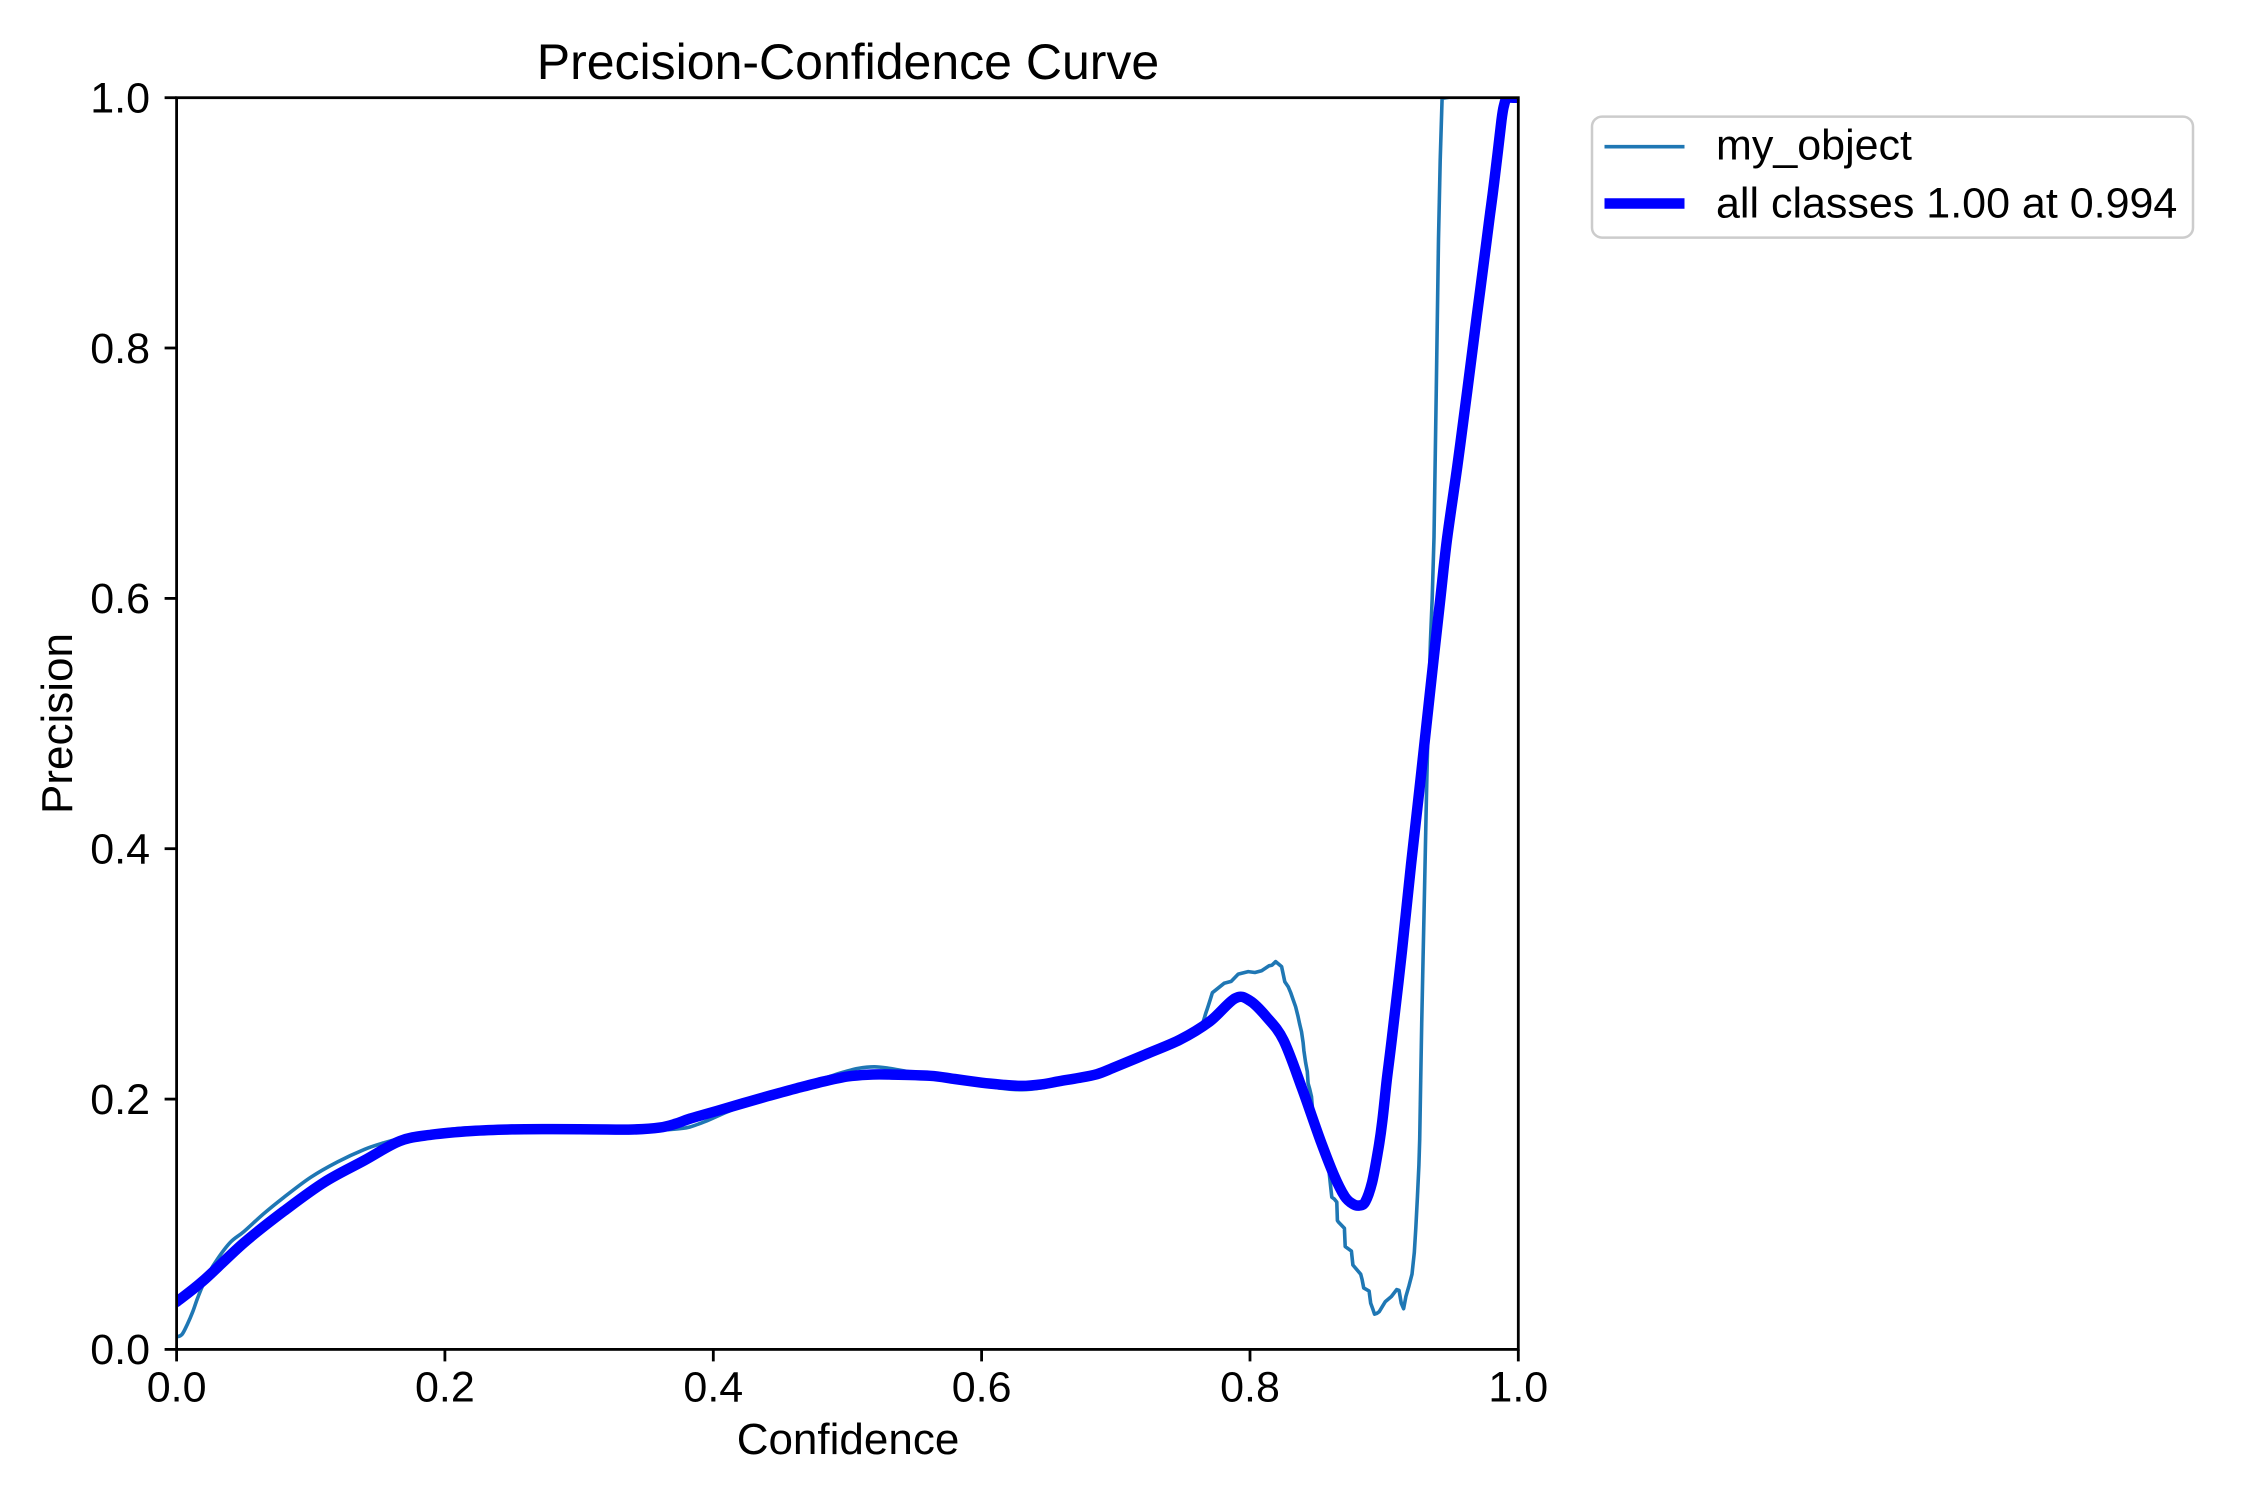 The height and width of the screenshot is (1505, 2250). I want to click on svg-text: Precision-Confidence Curve, so click(848, 62).